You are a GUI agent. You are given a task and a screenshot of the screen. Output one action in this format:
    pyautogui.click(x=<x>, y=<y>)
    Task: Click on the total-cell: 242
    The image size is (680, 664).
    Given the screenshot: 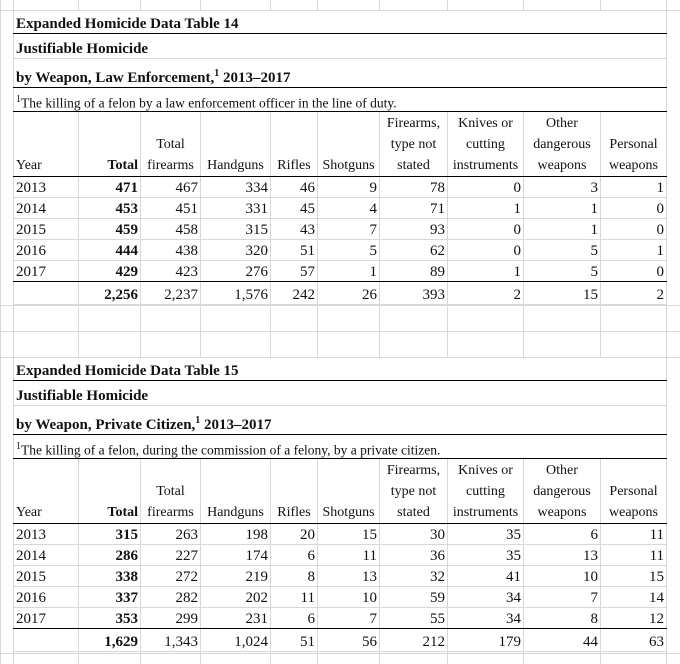 What is the action you would take?
    pyautogui.click(x=294, y=293)
    